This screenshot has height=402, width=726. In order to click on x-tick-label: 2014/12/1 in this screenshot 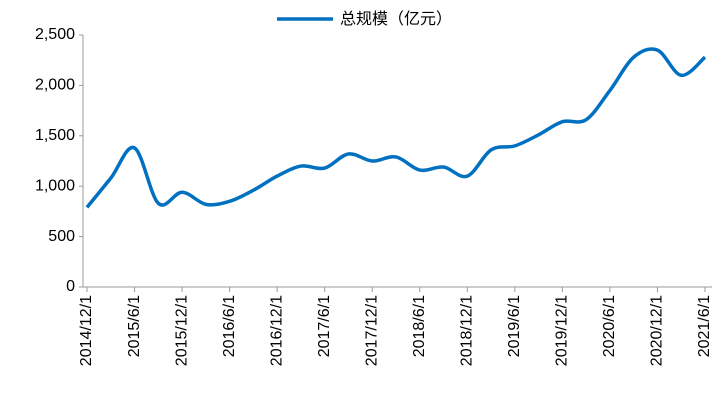, I will do `click(86, 330)`.